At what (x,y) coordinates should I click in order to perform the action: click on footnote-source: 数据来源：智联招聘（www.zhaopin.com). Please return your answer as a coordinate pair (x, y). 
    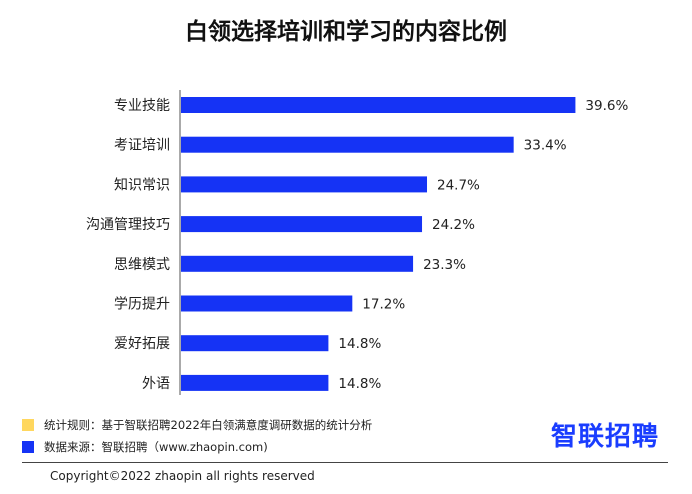
    Looking at the image, I should click on (145, 447).